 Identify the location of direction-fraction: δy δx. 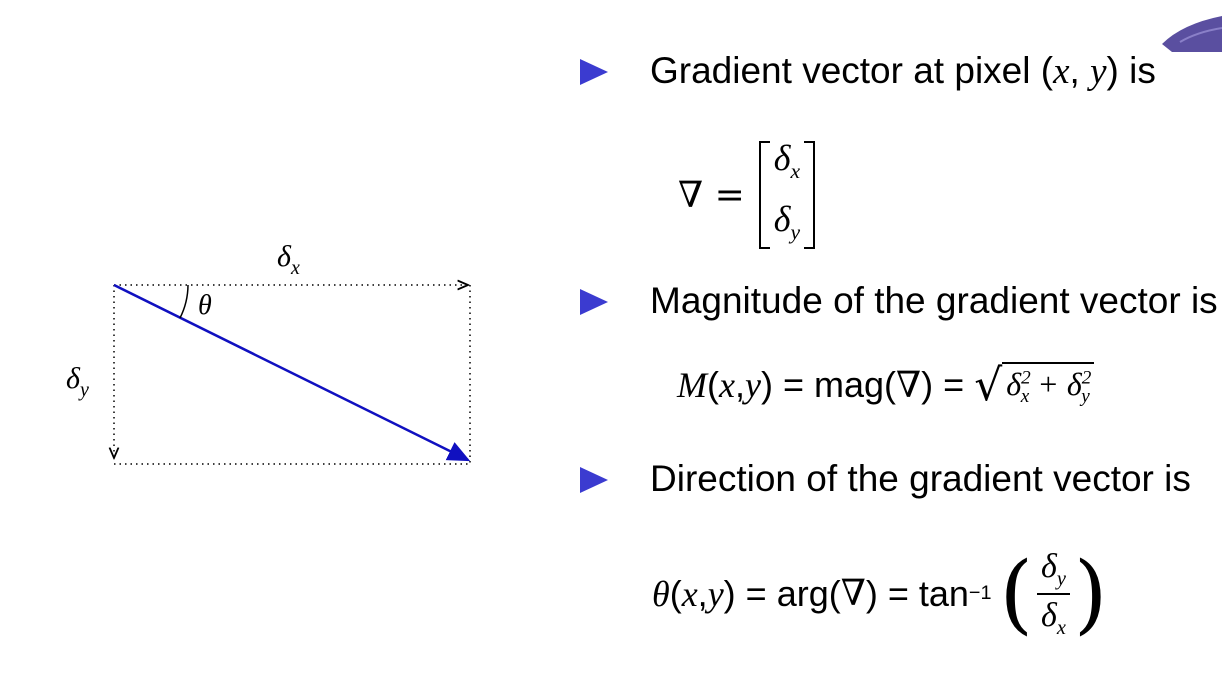
(1053, 594).